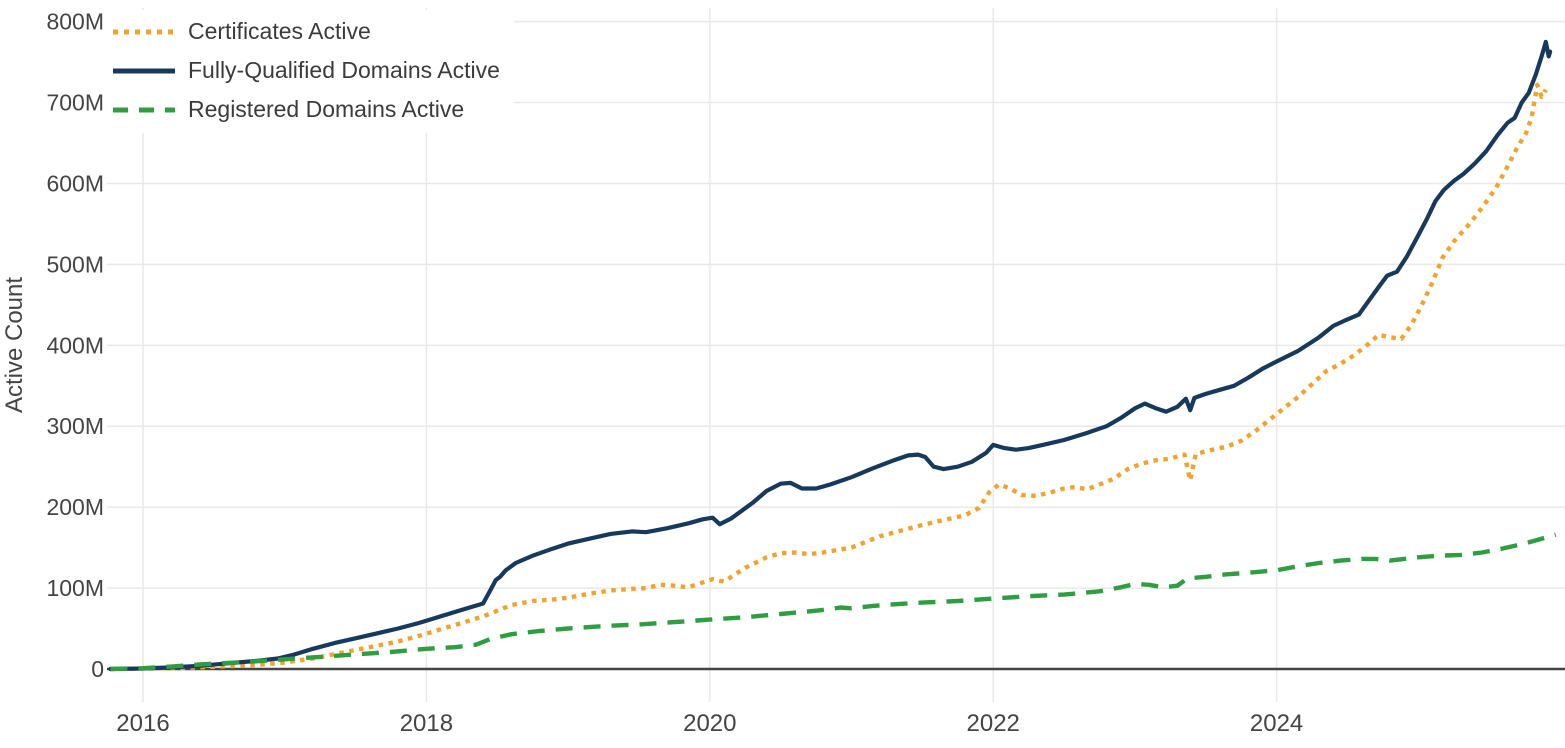  What do you see at coordinates (279, 31) in the screenshot?
I see `legend-label-certificates-active: Certificates Active` at bounding box center [279, 31].